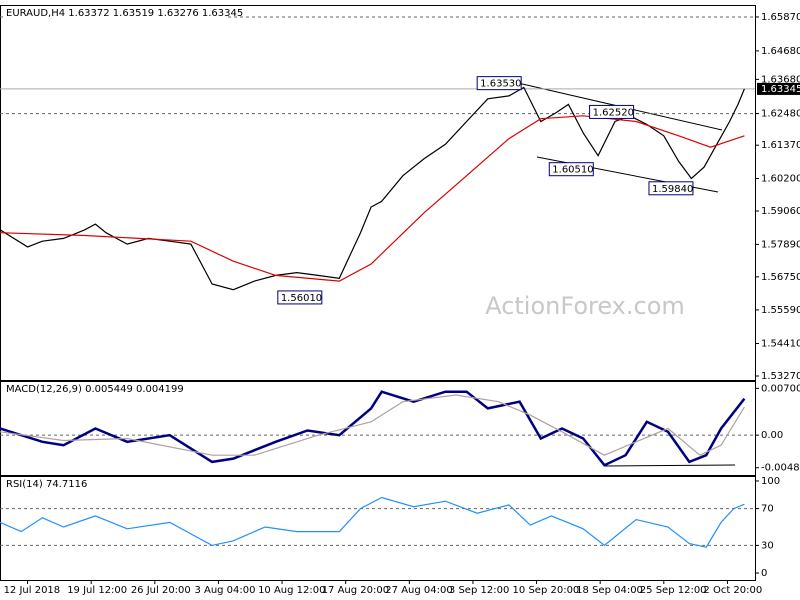  What do you see at coordinates (780, 179) in the screenshot?
I see `y-tick-label: 1.60200` at bounding box center [780, 179].